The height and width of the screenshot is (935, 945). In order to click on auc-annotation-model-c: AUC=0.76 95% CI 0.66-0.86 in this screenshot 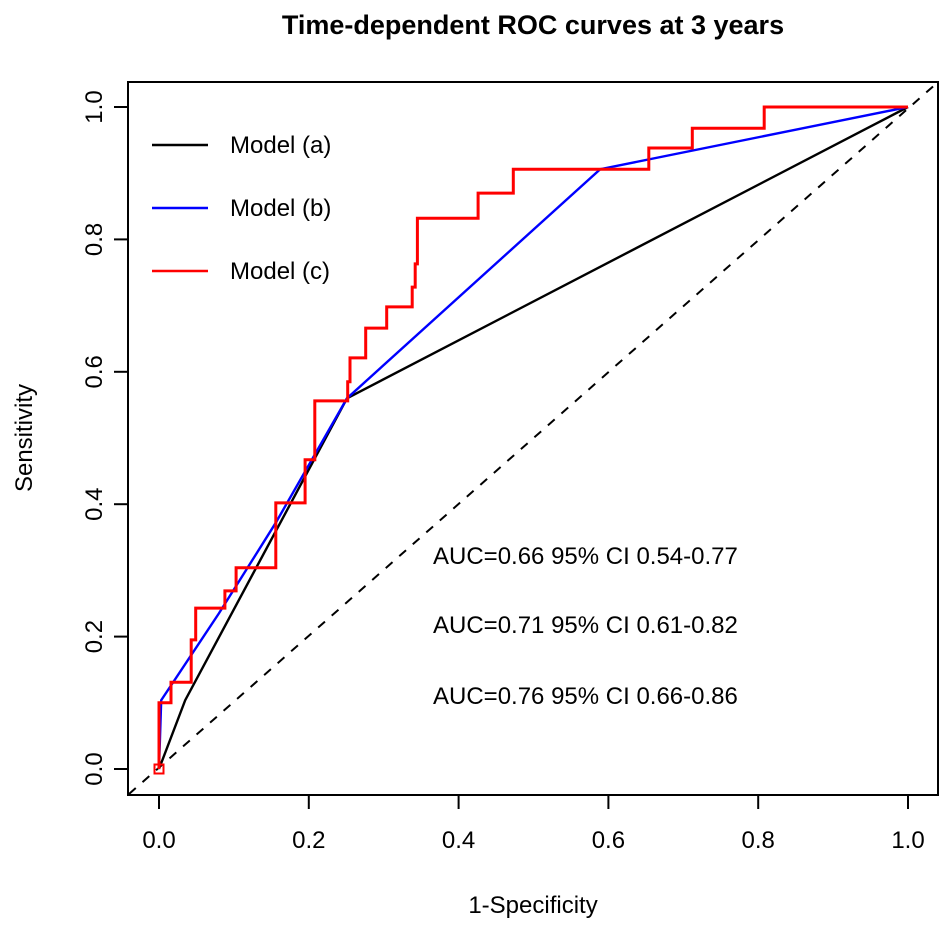, I will do `click(585, 696)`.